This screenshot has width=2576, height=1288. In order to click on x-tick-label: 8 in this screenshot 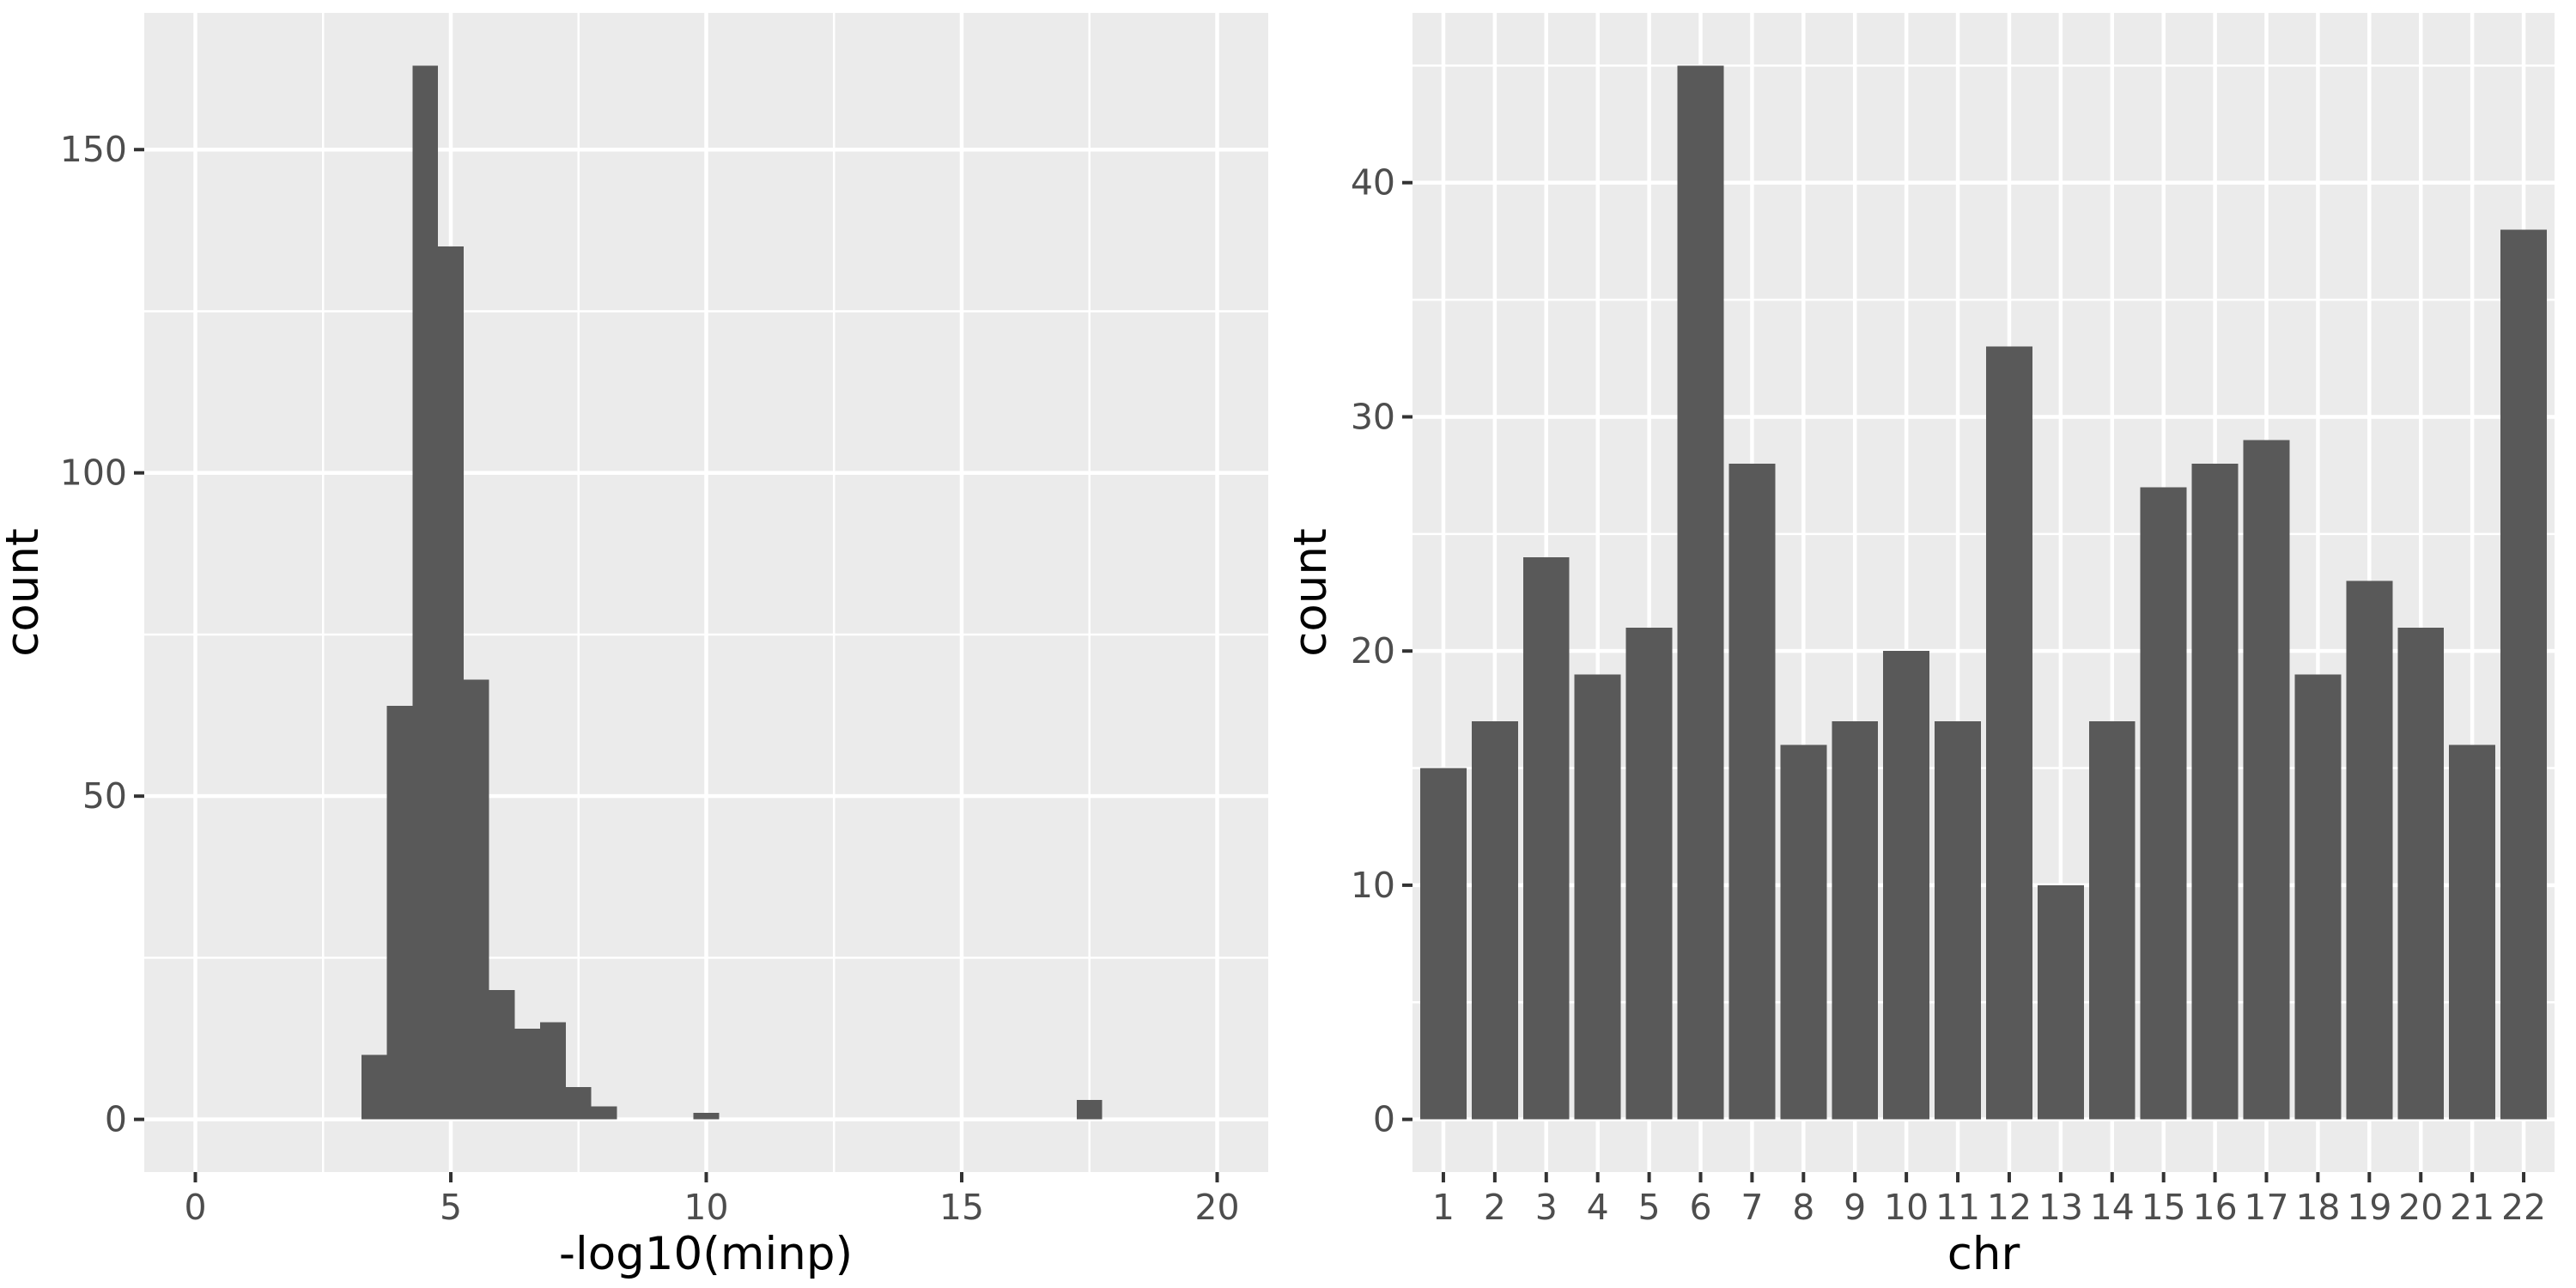, I will do `click(1803, 1207)`.